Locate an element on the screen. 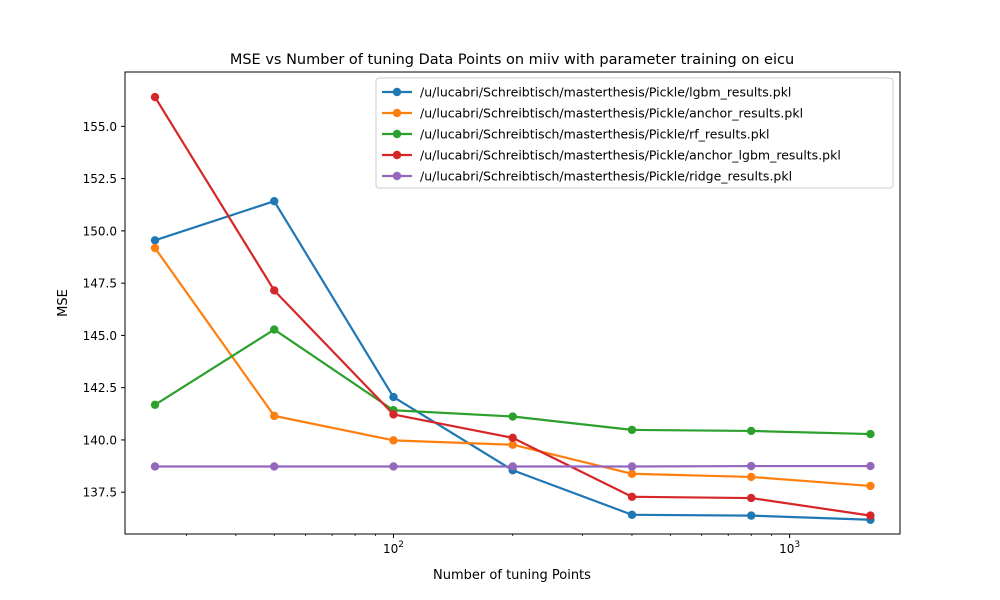 Image resolution: width=1000 pixels, height=600 pixels. y-axis-ticks: 137.5 140.0 142.5 145.0 147.5 150.0 152.5 155.0 is located at coordinates (104, 310).